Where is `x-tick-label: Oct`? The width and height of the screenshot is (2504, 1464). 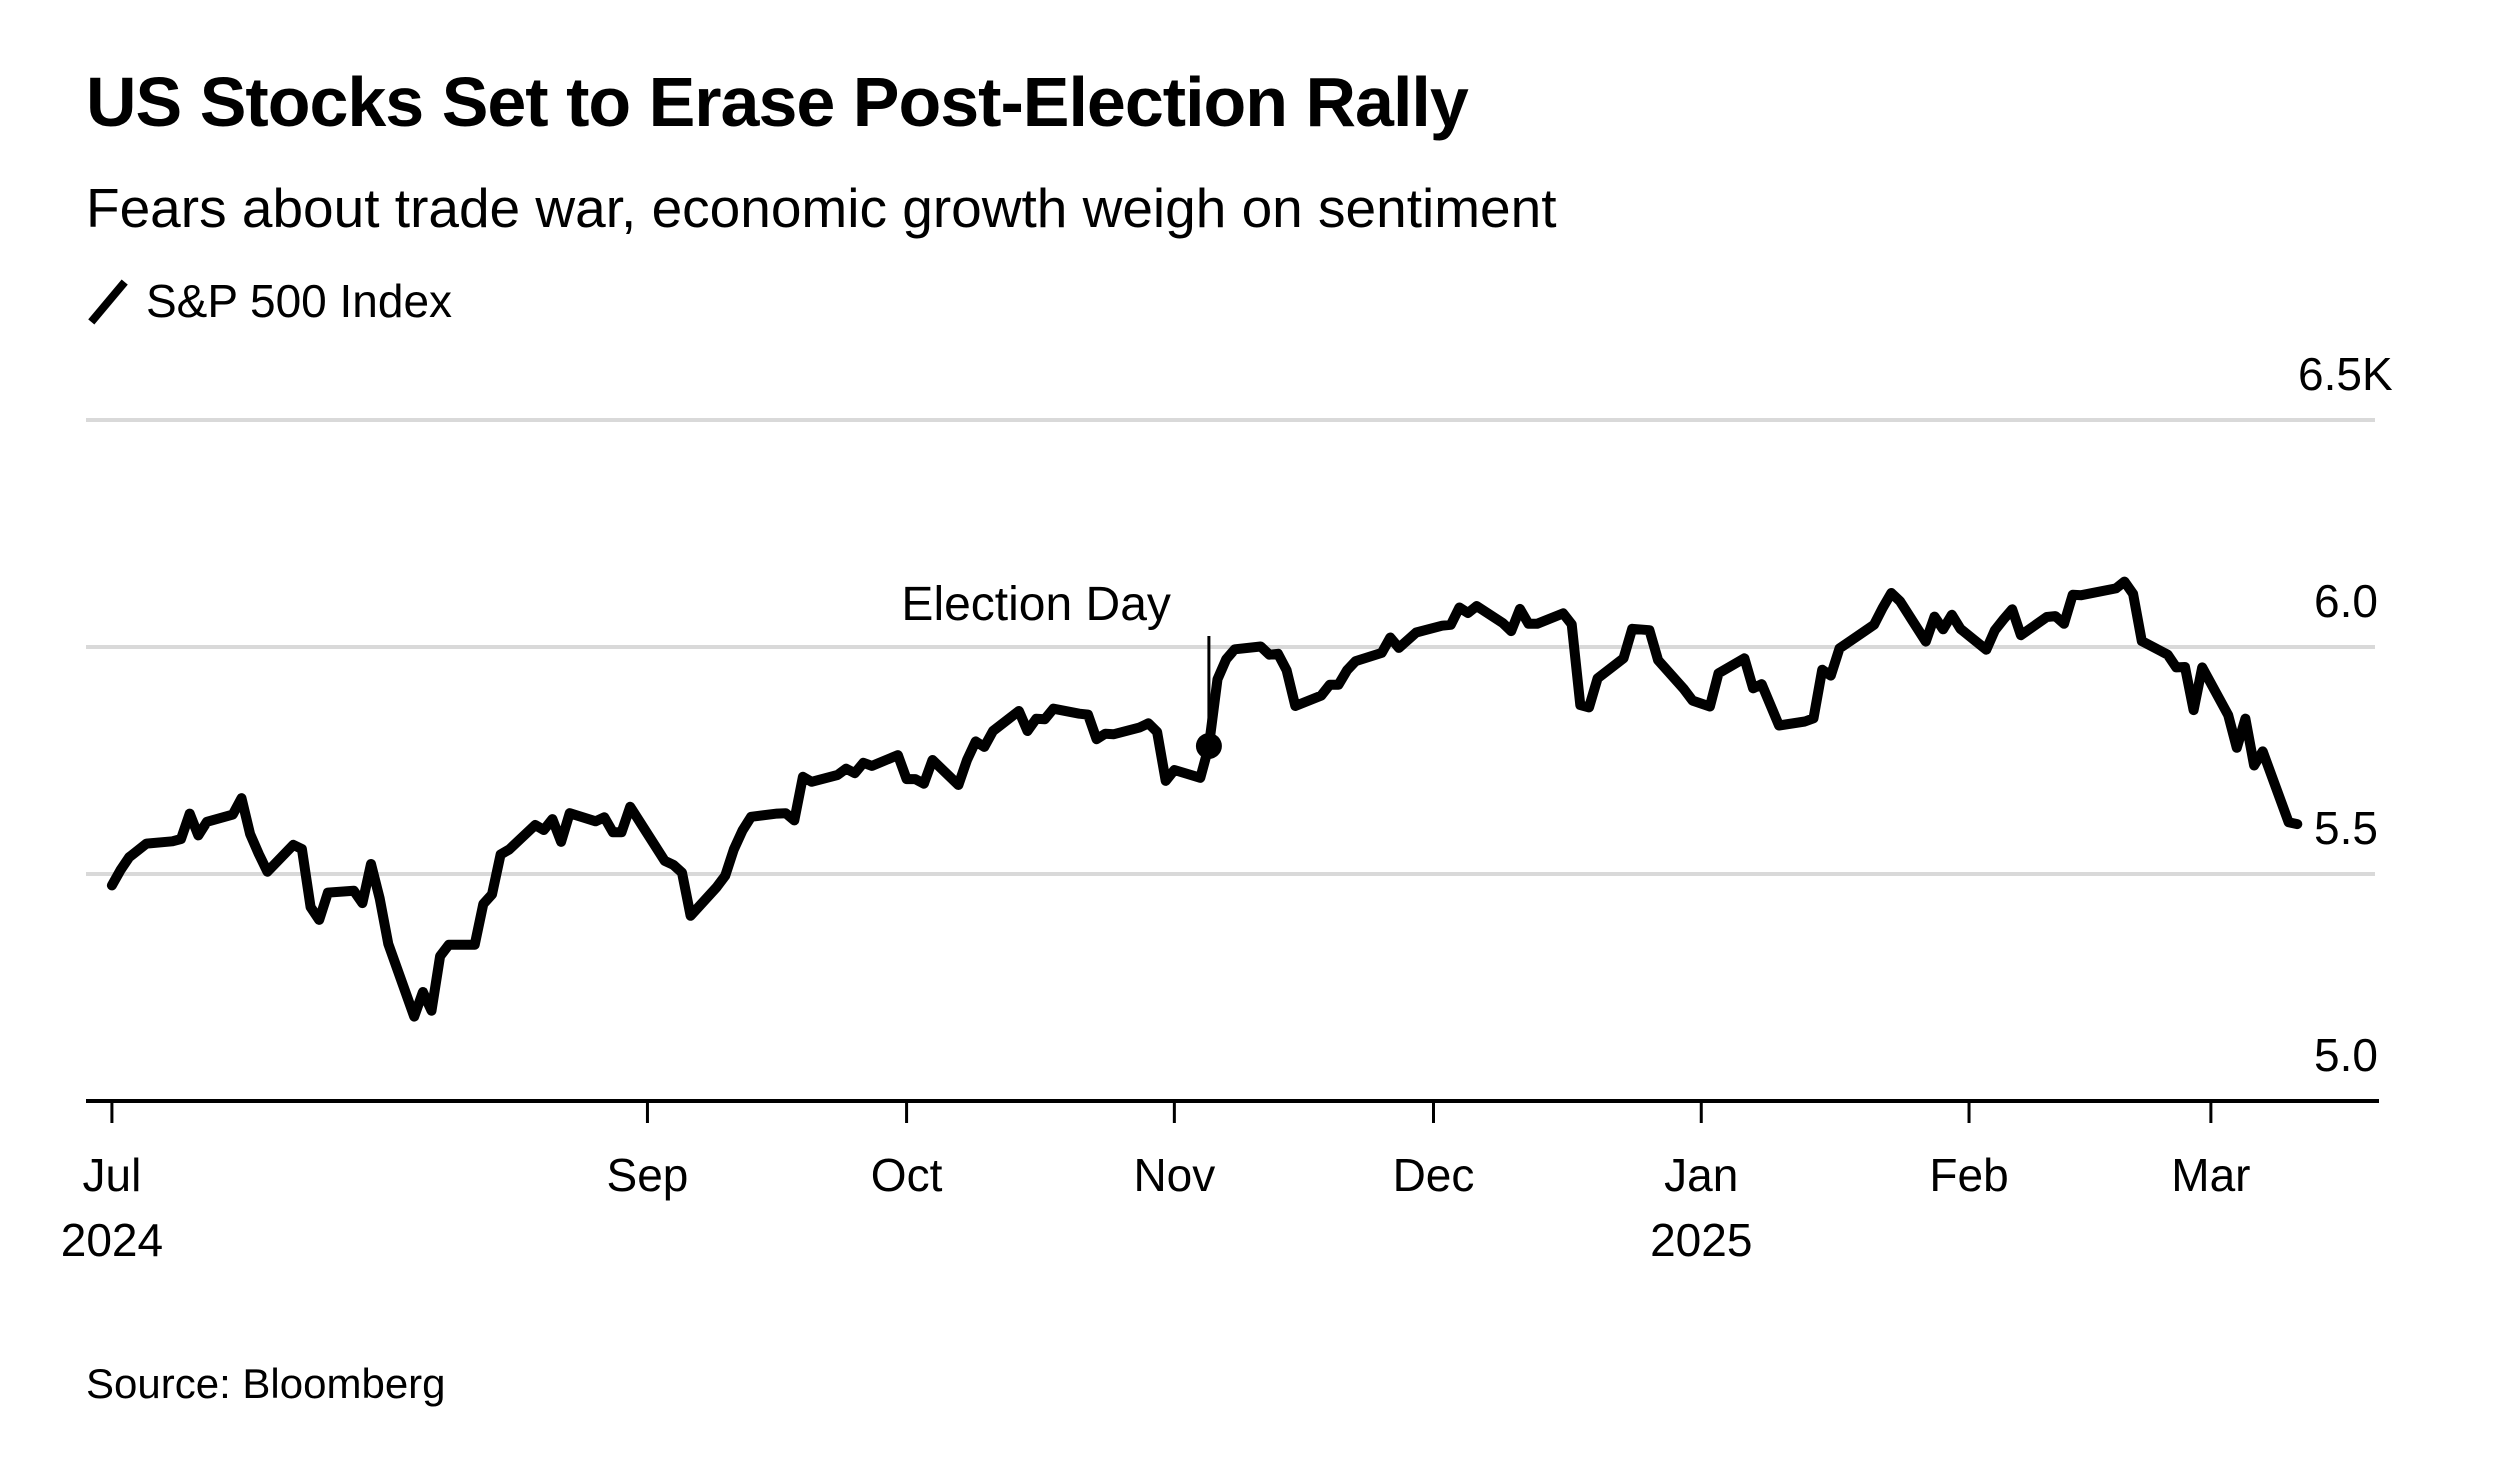
x-tick-label: Oct is located at coordinates (907, 1175).